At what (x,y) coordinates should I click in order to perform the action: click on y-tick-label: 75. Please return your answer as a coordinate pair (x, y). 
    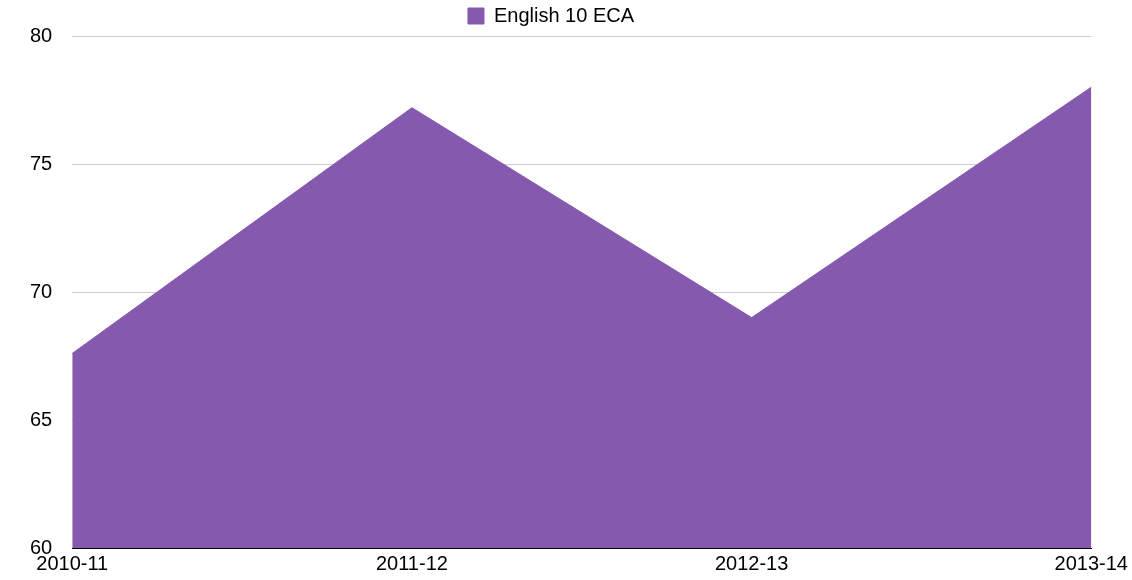
    Looking at the image, I should click on (41, 162).